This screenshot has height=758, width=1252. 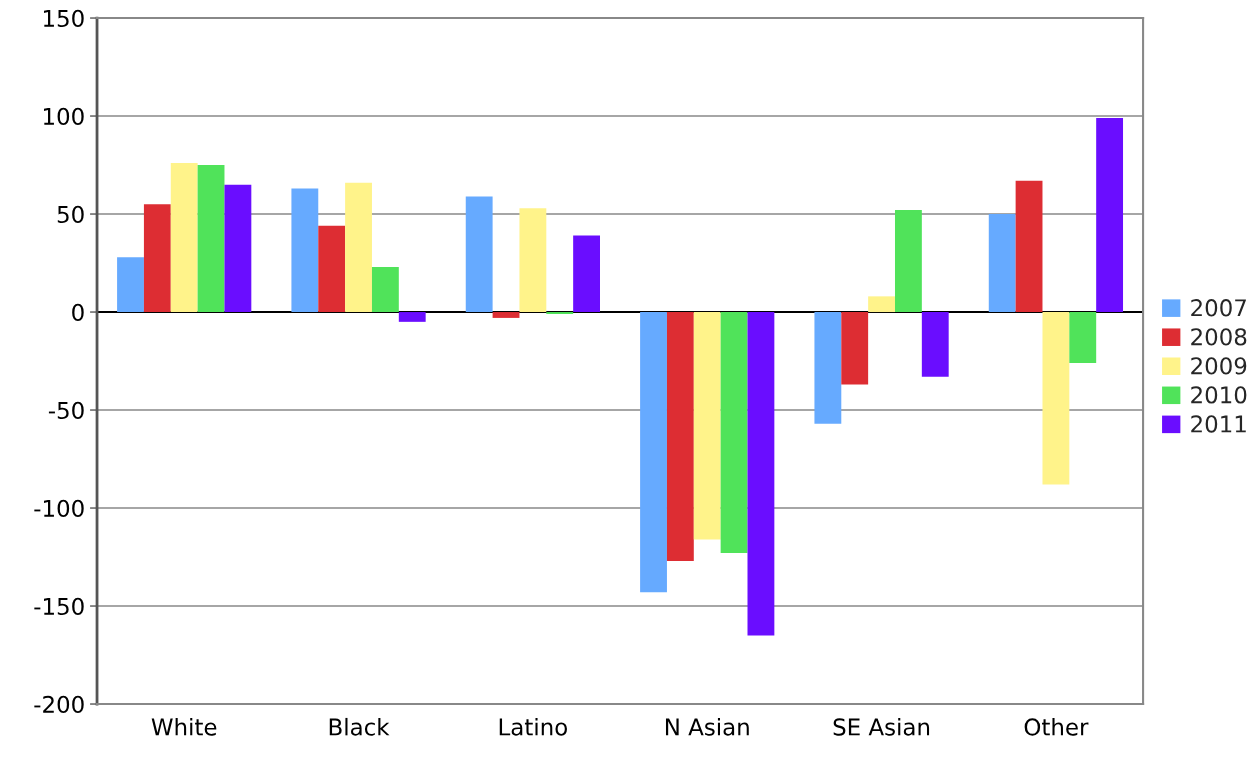 I want to click on x-tick-label: SE Asian, so click(x=881, y=726).